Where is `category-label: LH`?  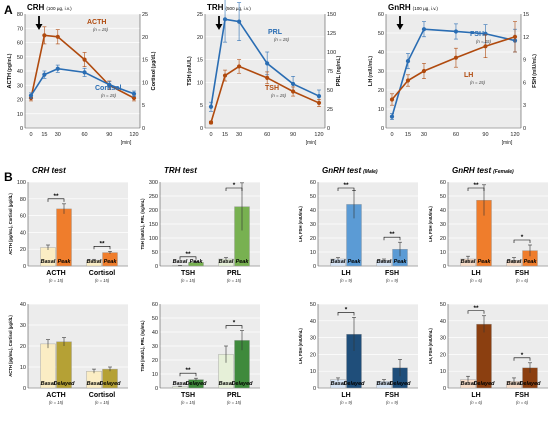 category-label: LH is located at coordinates (475, 395).